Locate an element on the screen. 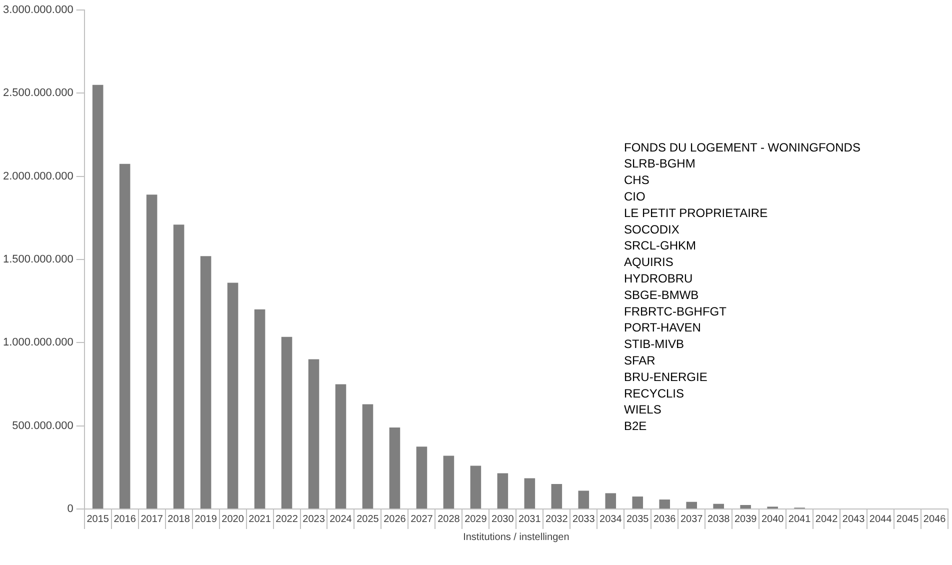 The height and width of the screenshot is (565, 952). x-tick-label: 2041 is located at coordinates (800, 519).